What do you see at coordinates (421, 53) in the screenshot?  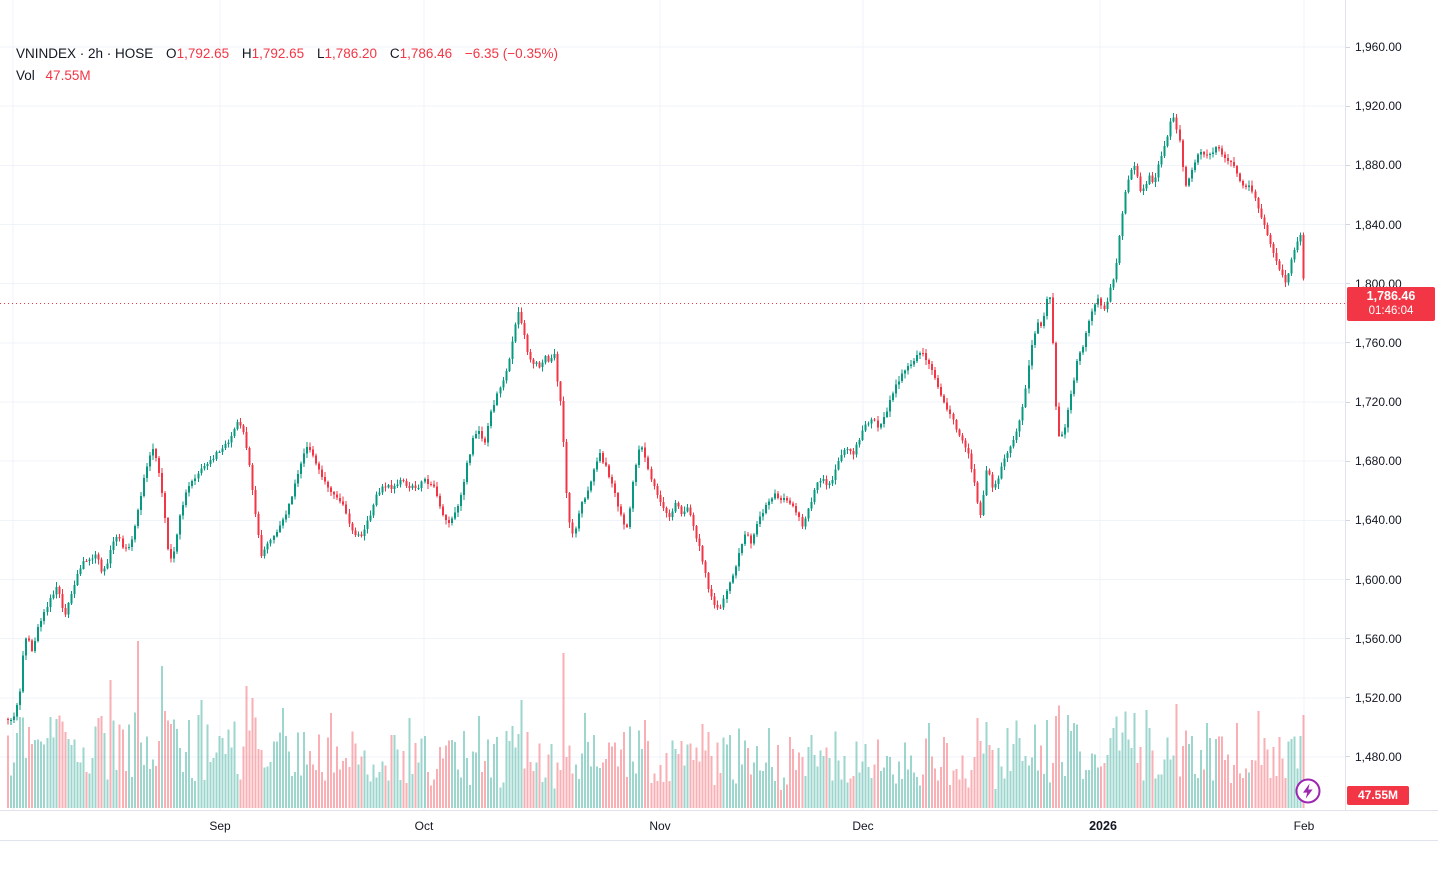 I see `ohlc-close: C1,786.46` at bounding box center [421, 53].